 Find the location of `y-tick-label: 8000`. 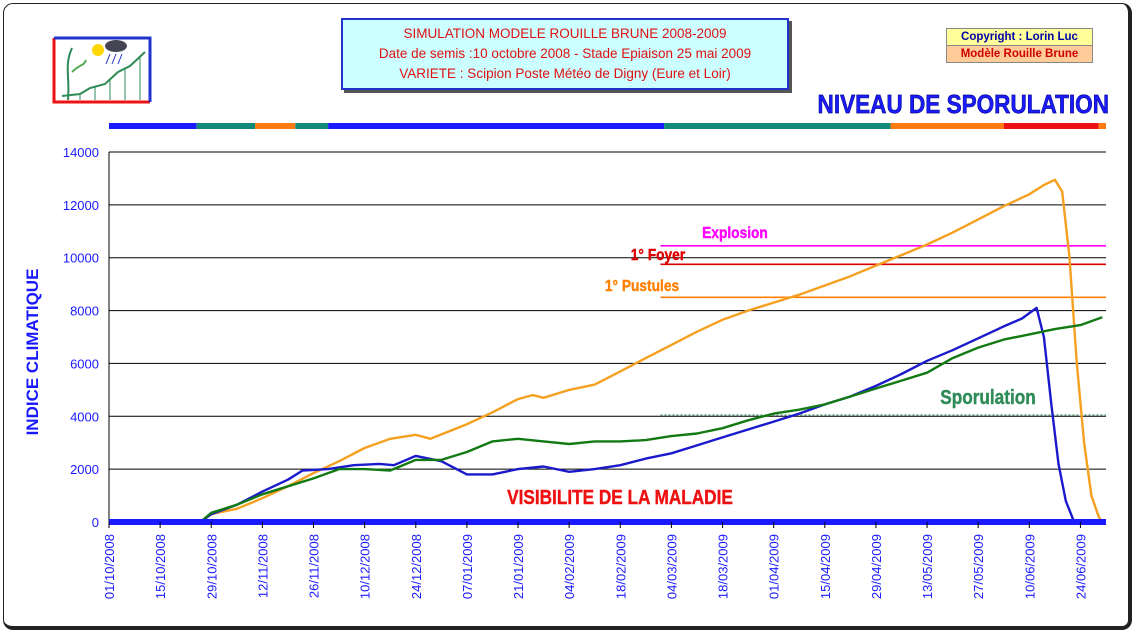

y-tick-label: 8000 is located at coordinates (84, 311).